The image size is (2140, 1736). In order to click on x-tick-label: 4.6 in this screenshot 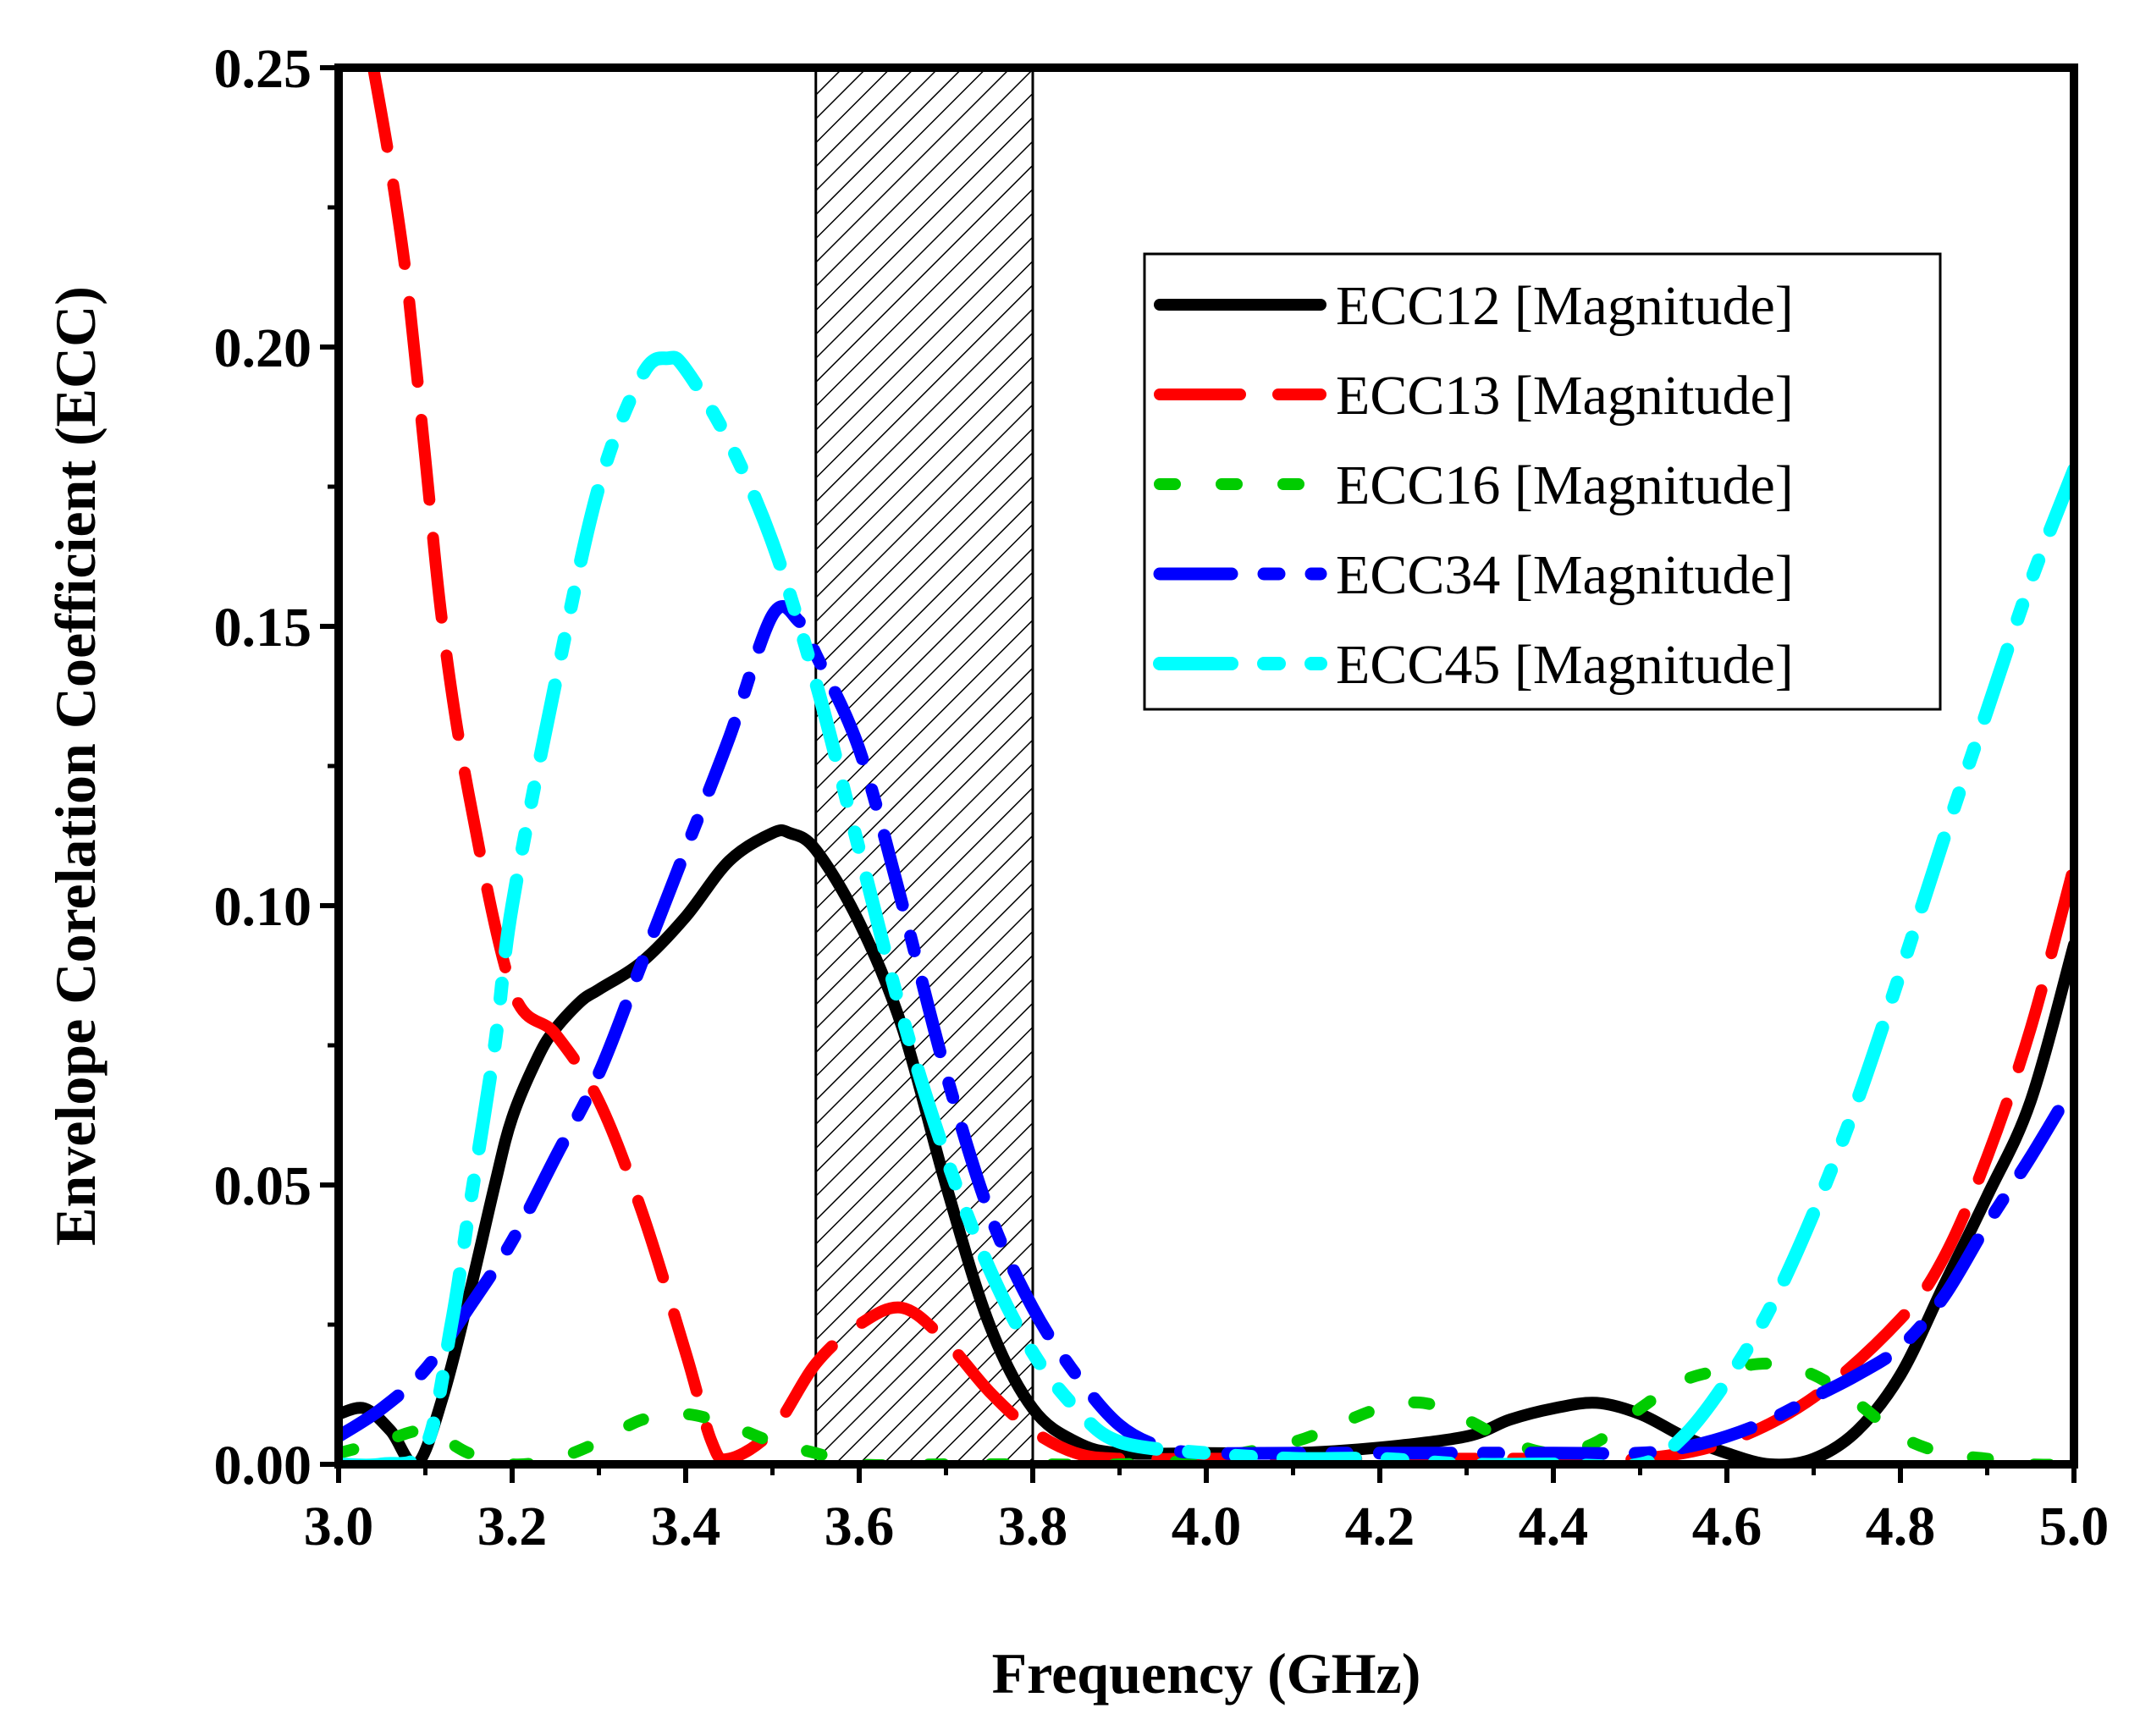, I will do `click(1727, 1526)`.